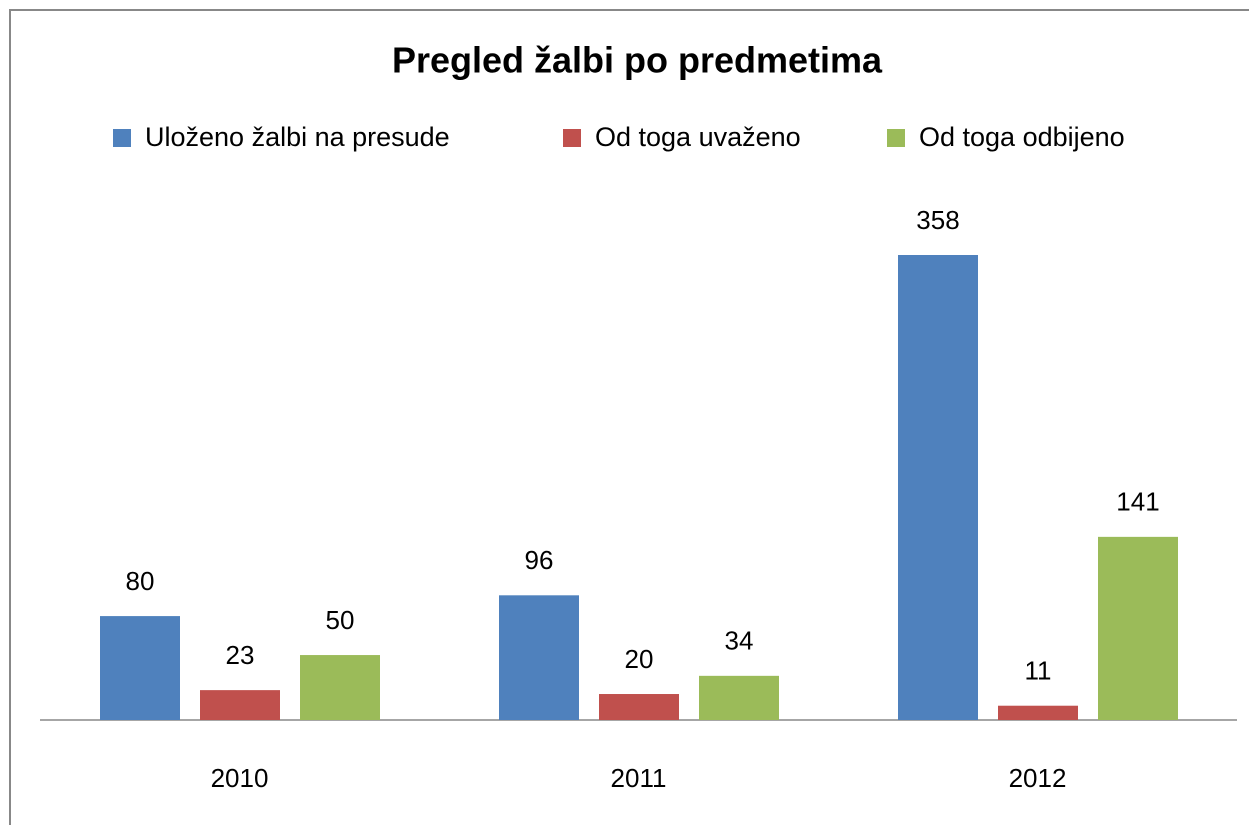 The height and width of the screenshot is (825, 1249). I want to click on legend-label: Od toga odbijeno, so click(1022, 137).